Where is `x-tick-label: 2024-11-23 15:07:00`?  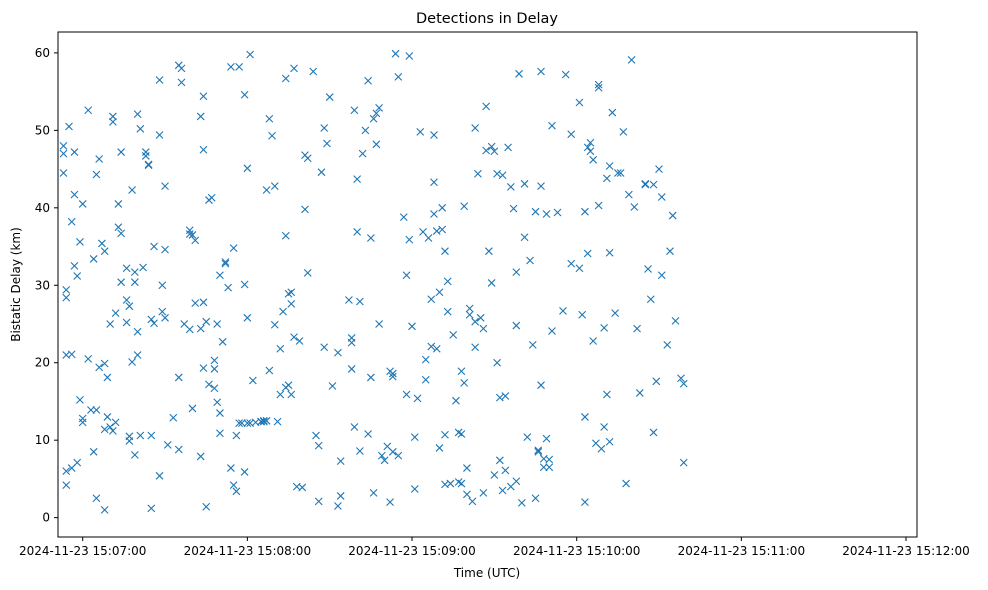
x-tick-label: 2024-11-23 15:07:00 is located at coordinates (82, 551).